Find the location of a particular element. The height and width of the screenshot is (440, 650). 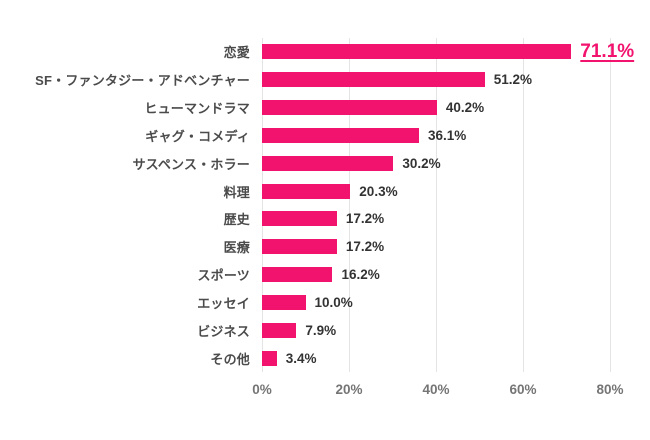

category-label: ビジネス is located at coordinates (223, 331).